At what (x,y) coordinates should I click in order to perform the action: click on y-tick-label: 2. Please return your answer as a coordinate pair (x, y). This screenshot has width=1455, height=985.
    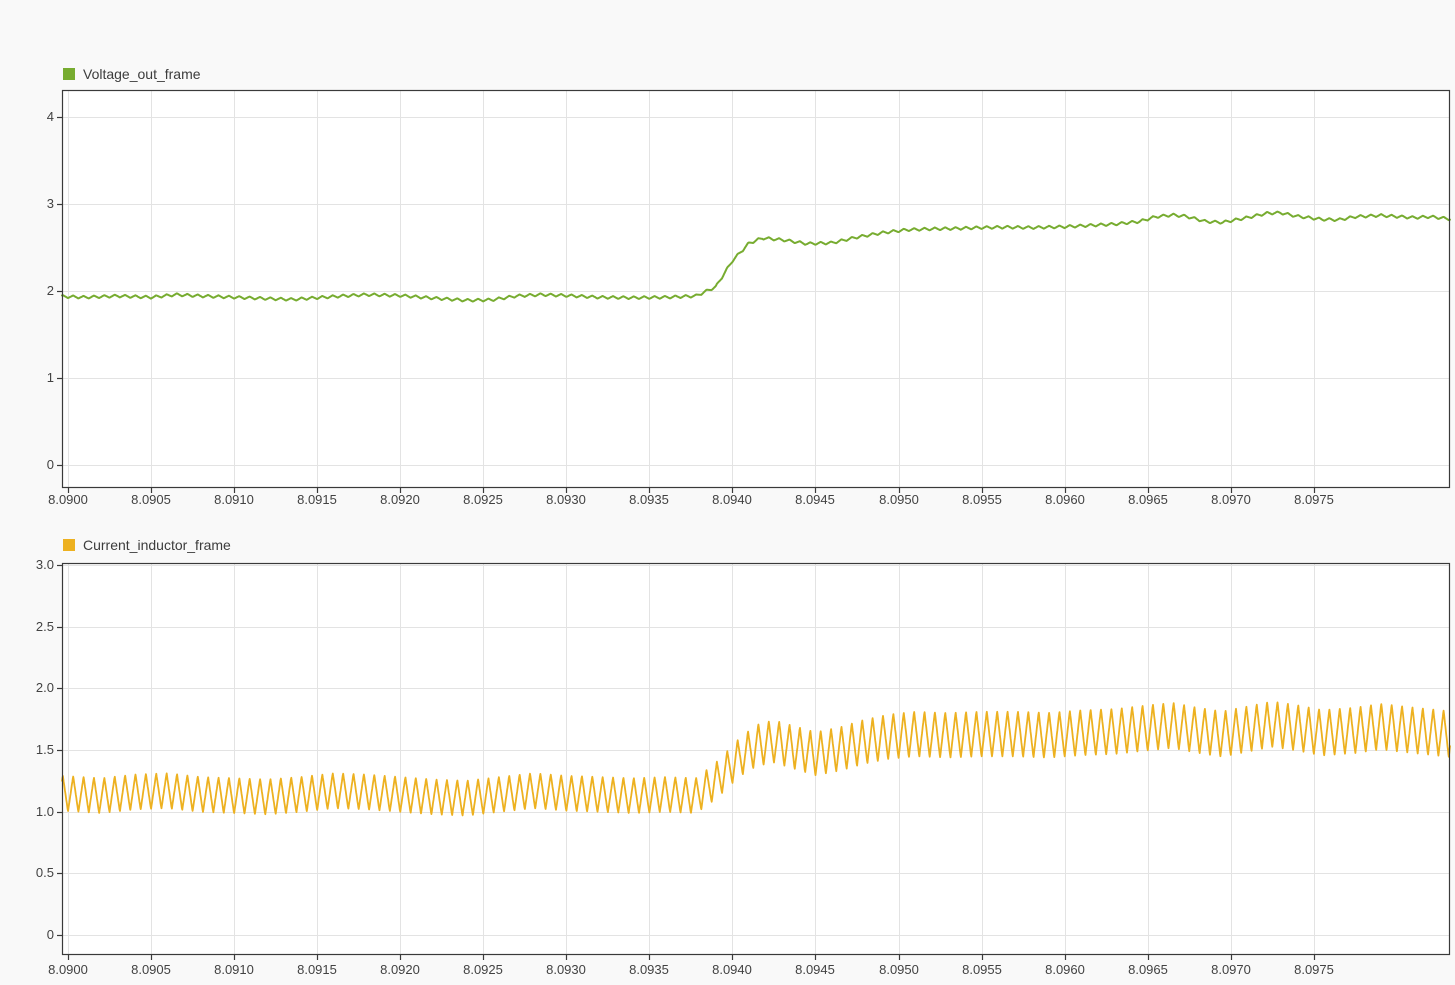
    Looking at the image, I should click on (50, 290).